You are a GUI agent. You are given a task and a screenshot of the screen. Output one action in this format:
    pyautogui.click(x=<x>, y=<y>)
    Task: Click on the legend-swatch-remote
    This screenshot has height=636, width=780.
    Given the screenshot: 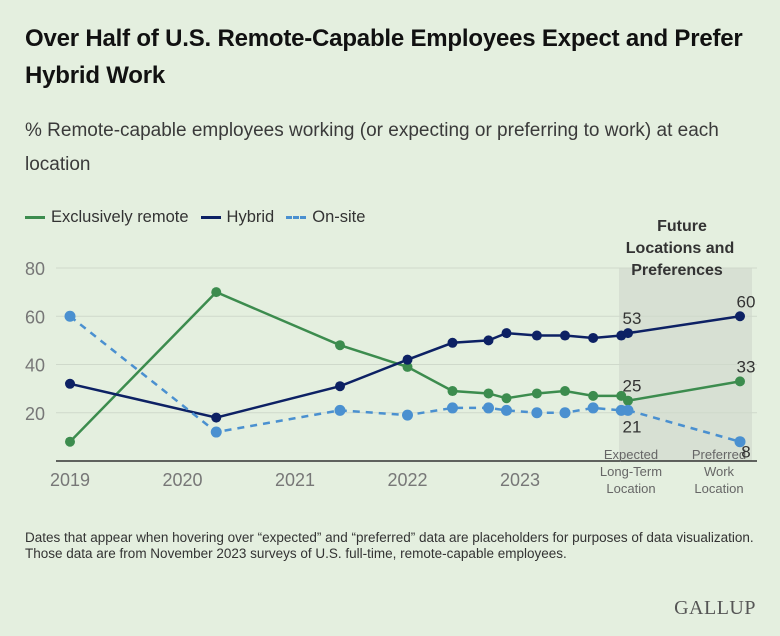 What is the action you would take?
    pyautogui.click(x=35, y=217)
    